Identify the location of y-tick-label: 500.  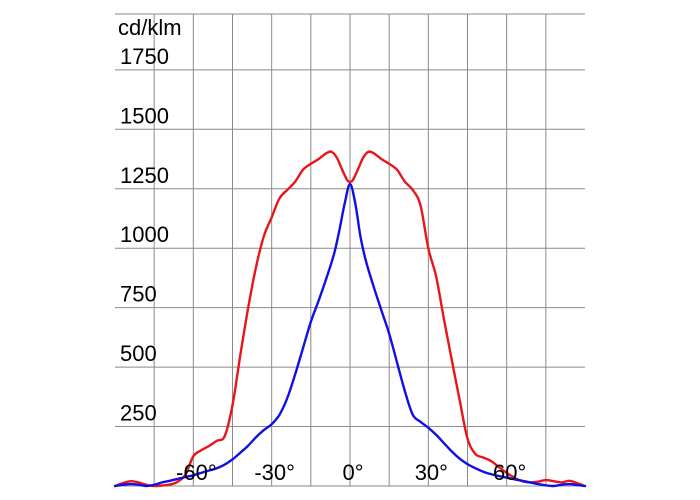
(138, 353).